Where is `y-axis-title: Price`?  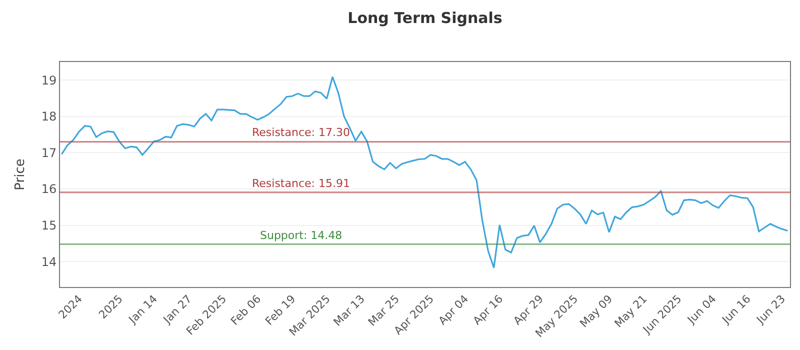 y-axis-title: Price is located at coordinates (20, 174).